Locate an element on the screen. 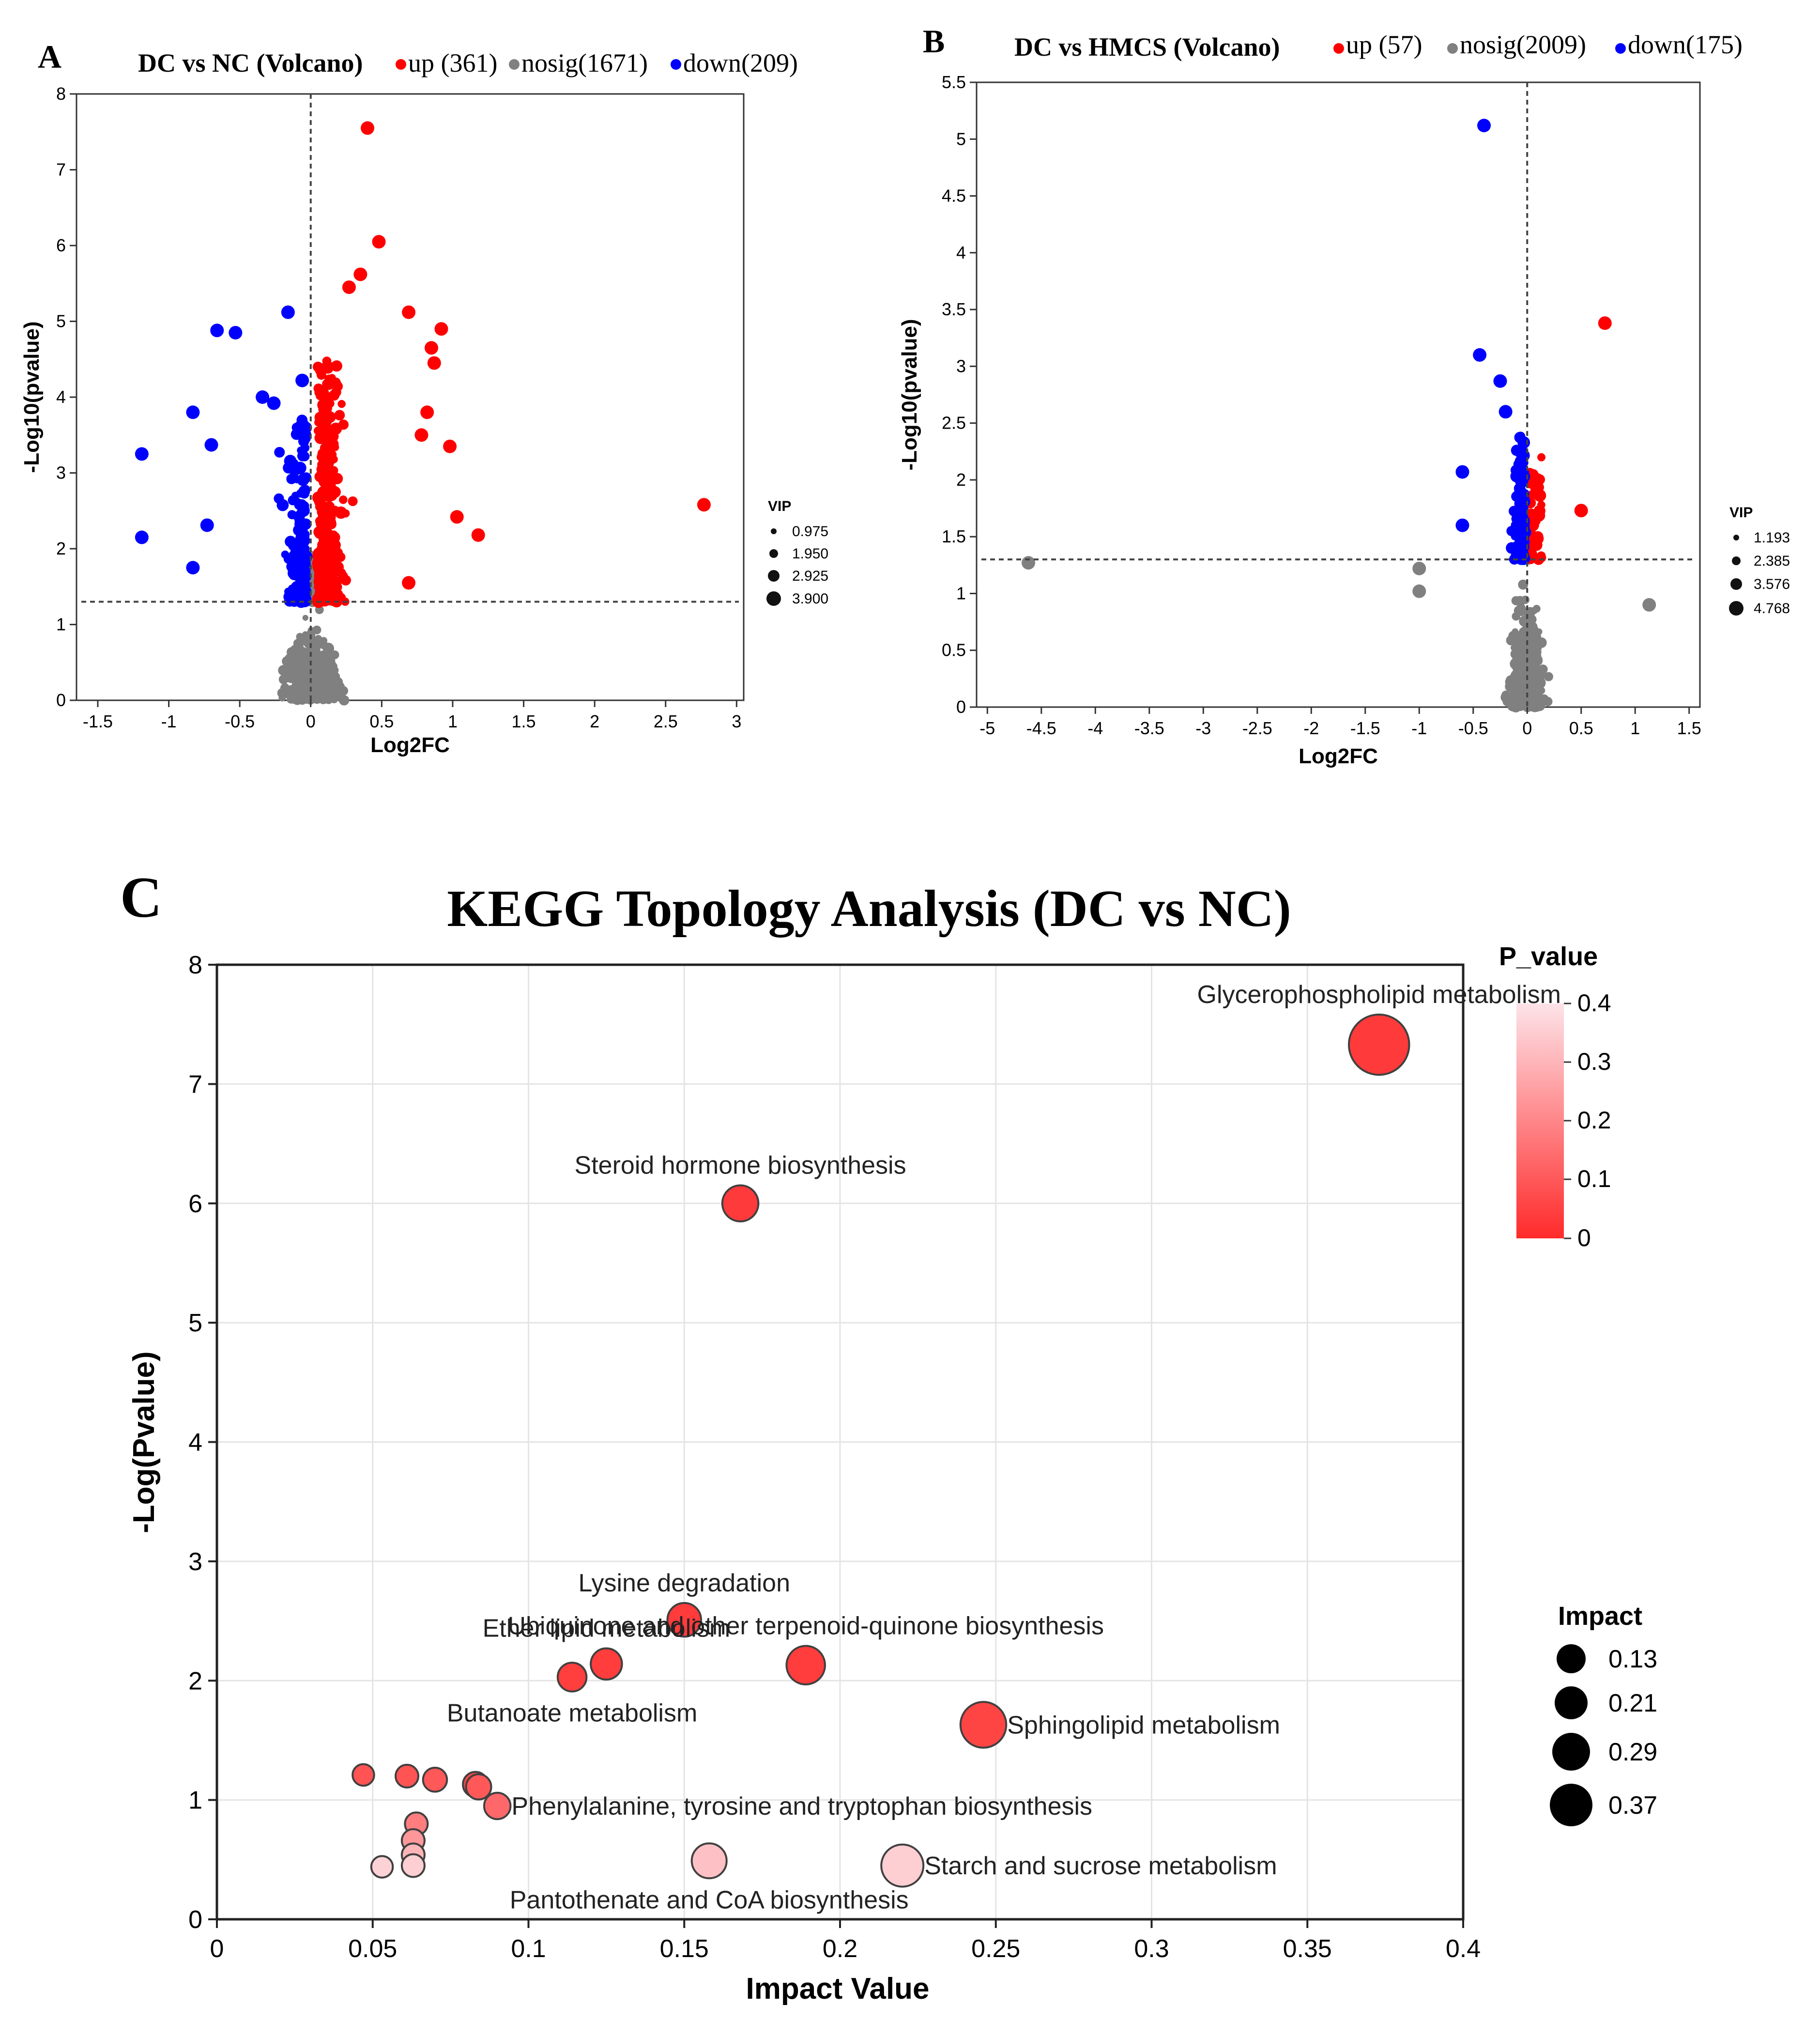 Image resolution: width=1820 pixels, height=2021 pixels. y-tick-label: 5.5 is located at coordinates (954, 82).